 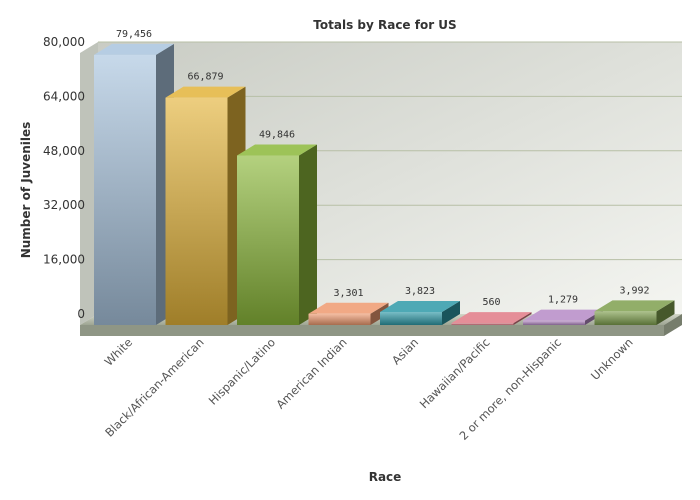 What do you see at coordinates (372, 330) in the screenshot?
I see `plot-floor-front` at bounding box center [372, 330].